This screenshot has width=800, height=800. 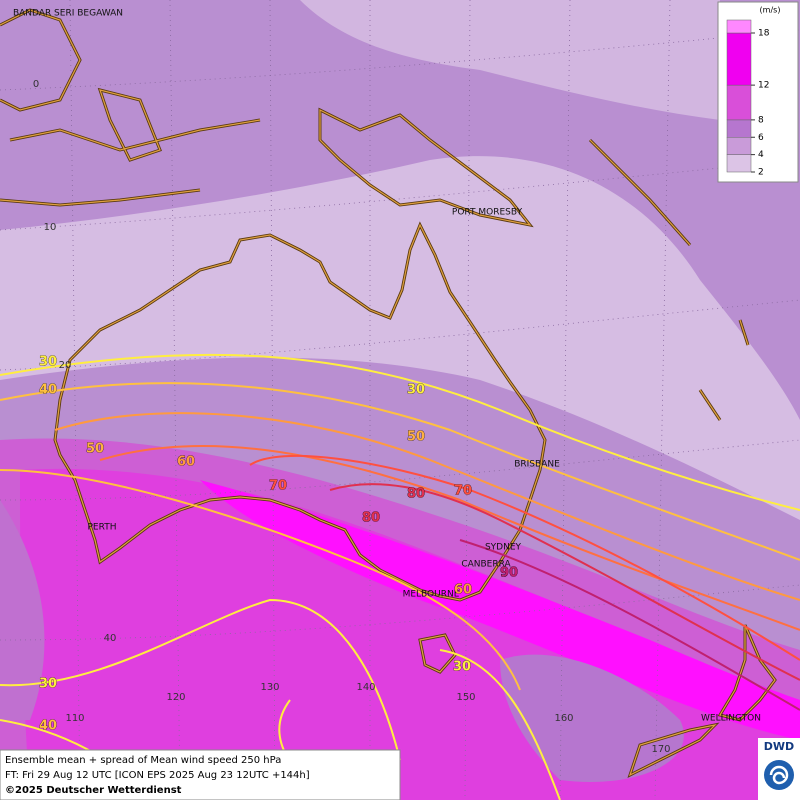 I want to click on legend-tick-label: 2, so click(x=761, y=173).